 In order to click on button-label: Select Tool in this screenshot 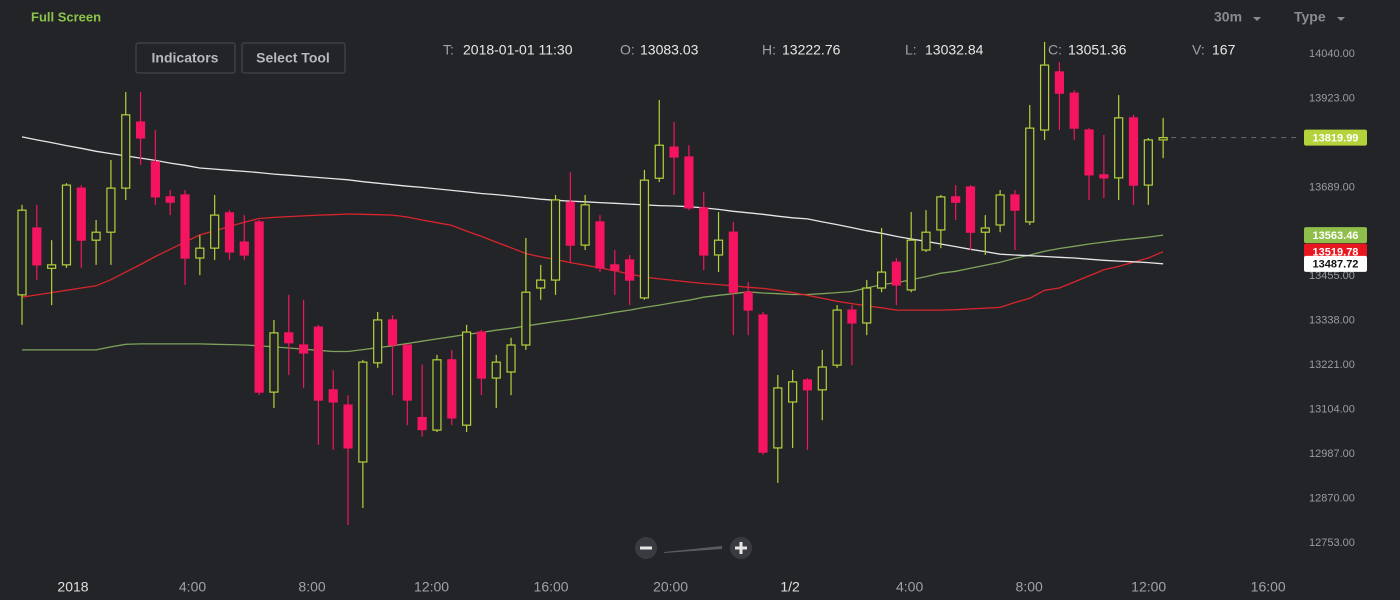, I will do `click(293, 58)`.